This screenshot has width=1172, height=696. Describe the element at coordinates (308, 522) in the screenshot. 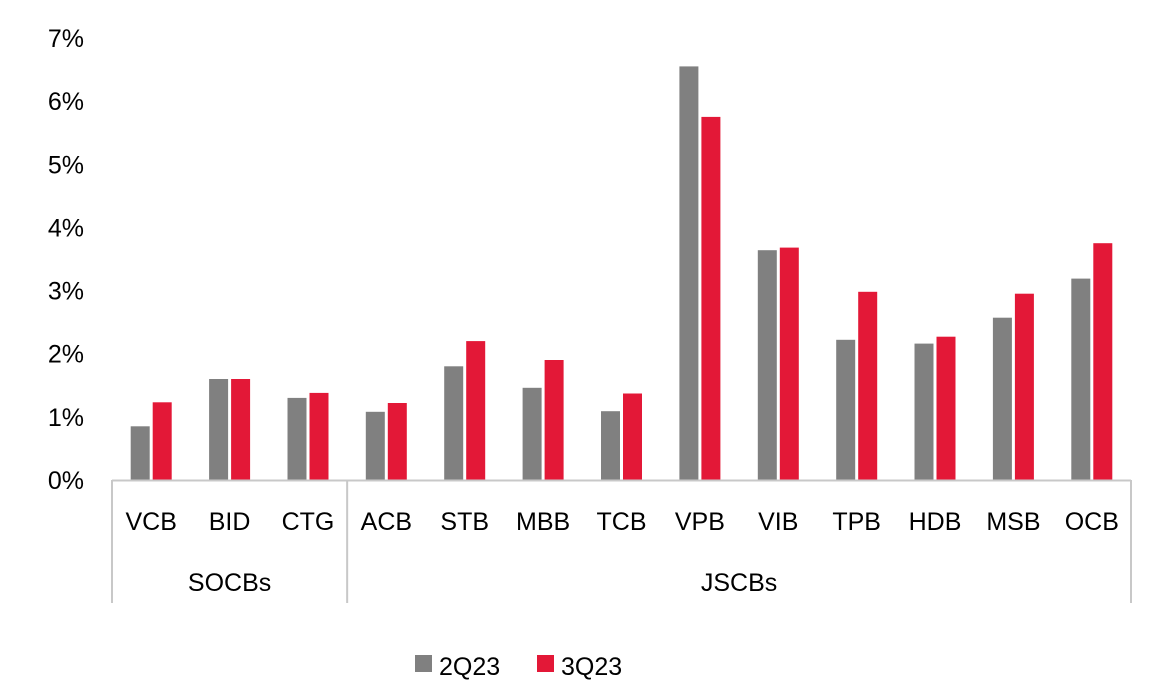

I see `x-tick-label: CTG` at that location.